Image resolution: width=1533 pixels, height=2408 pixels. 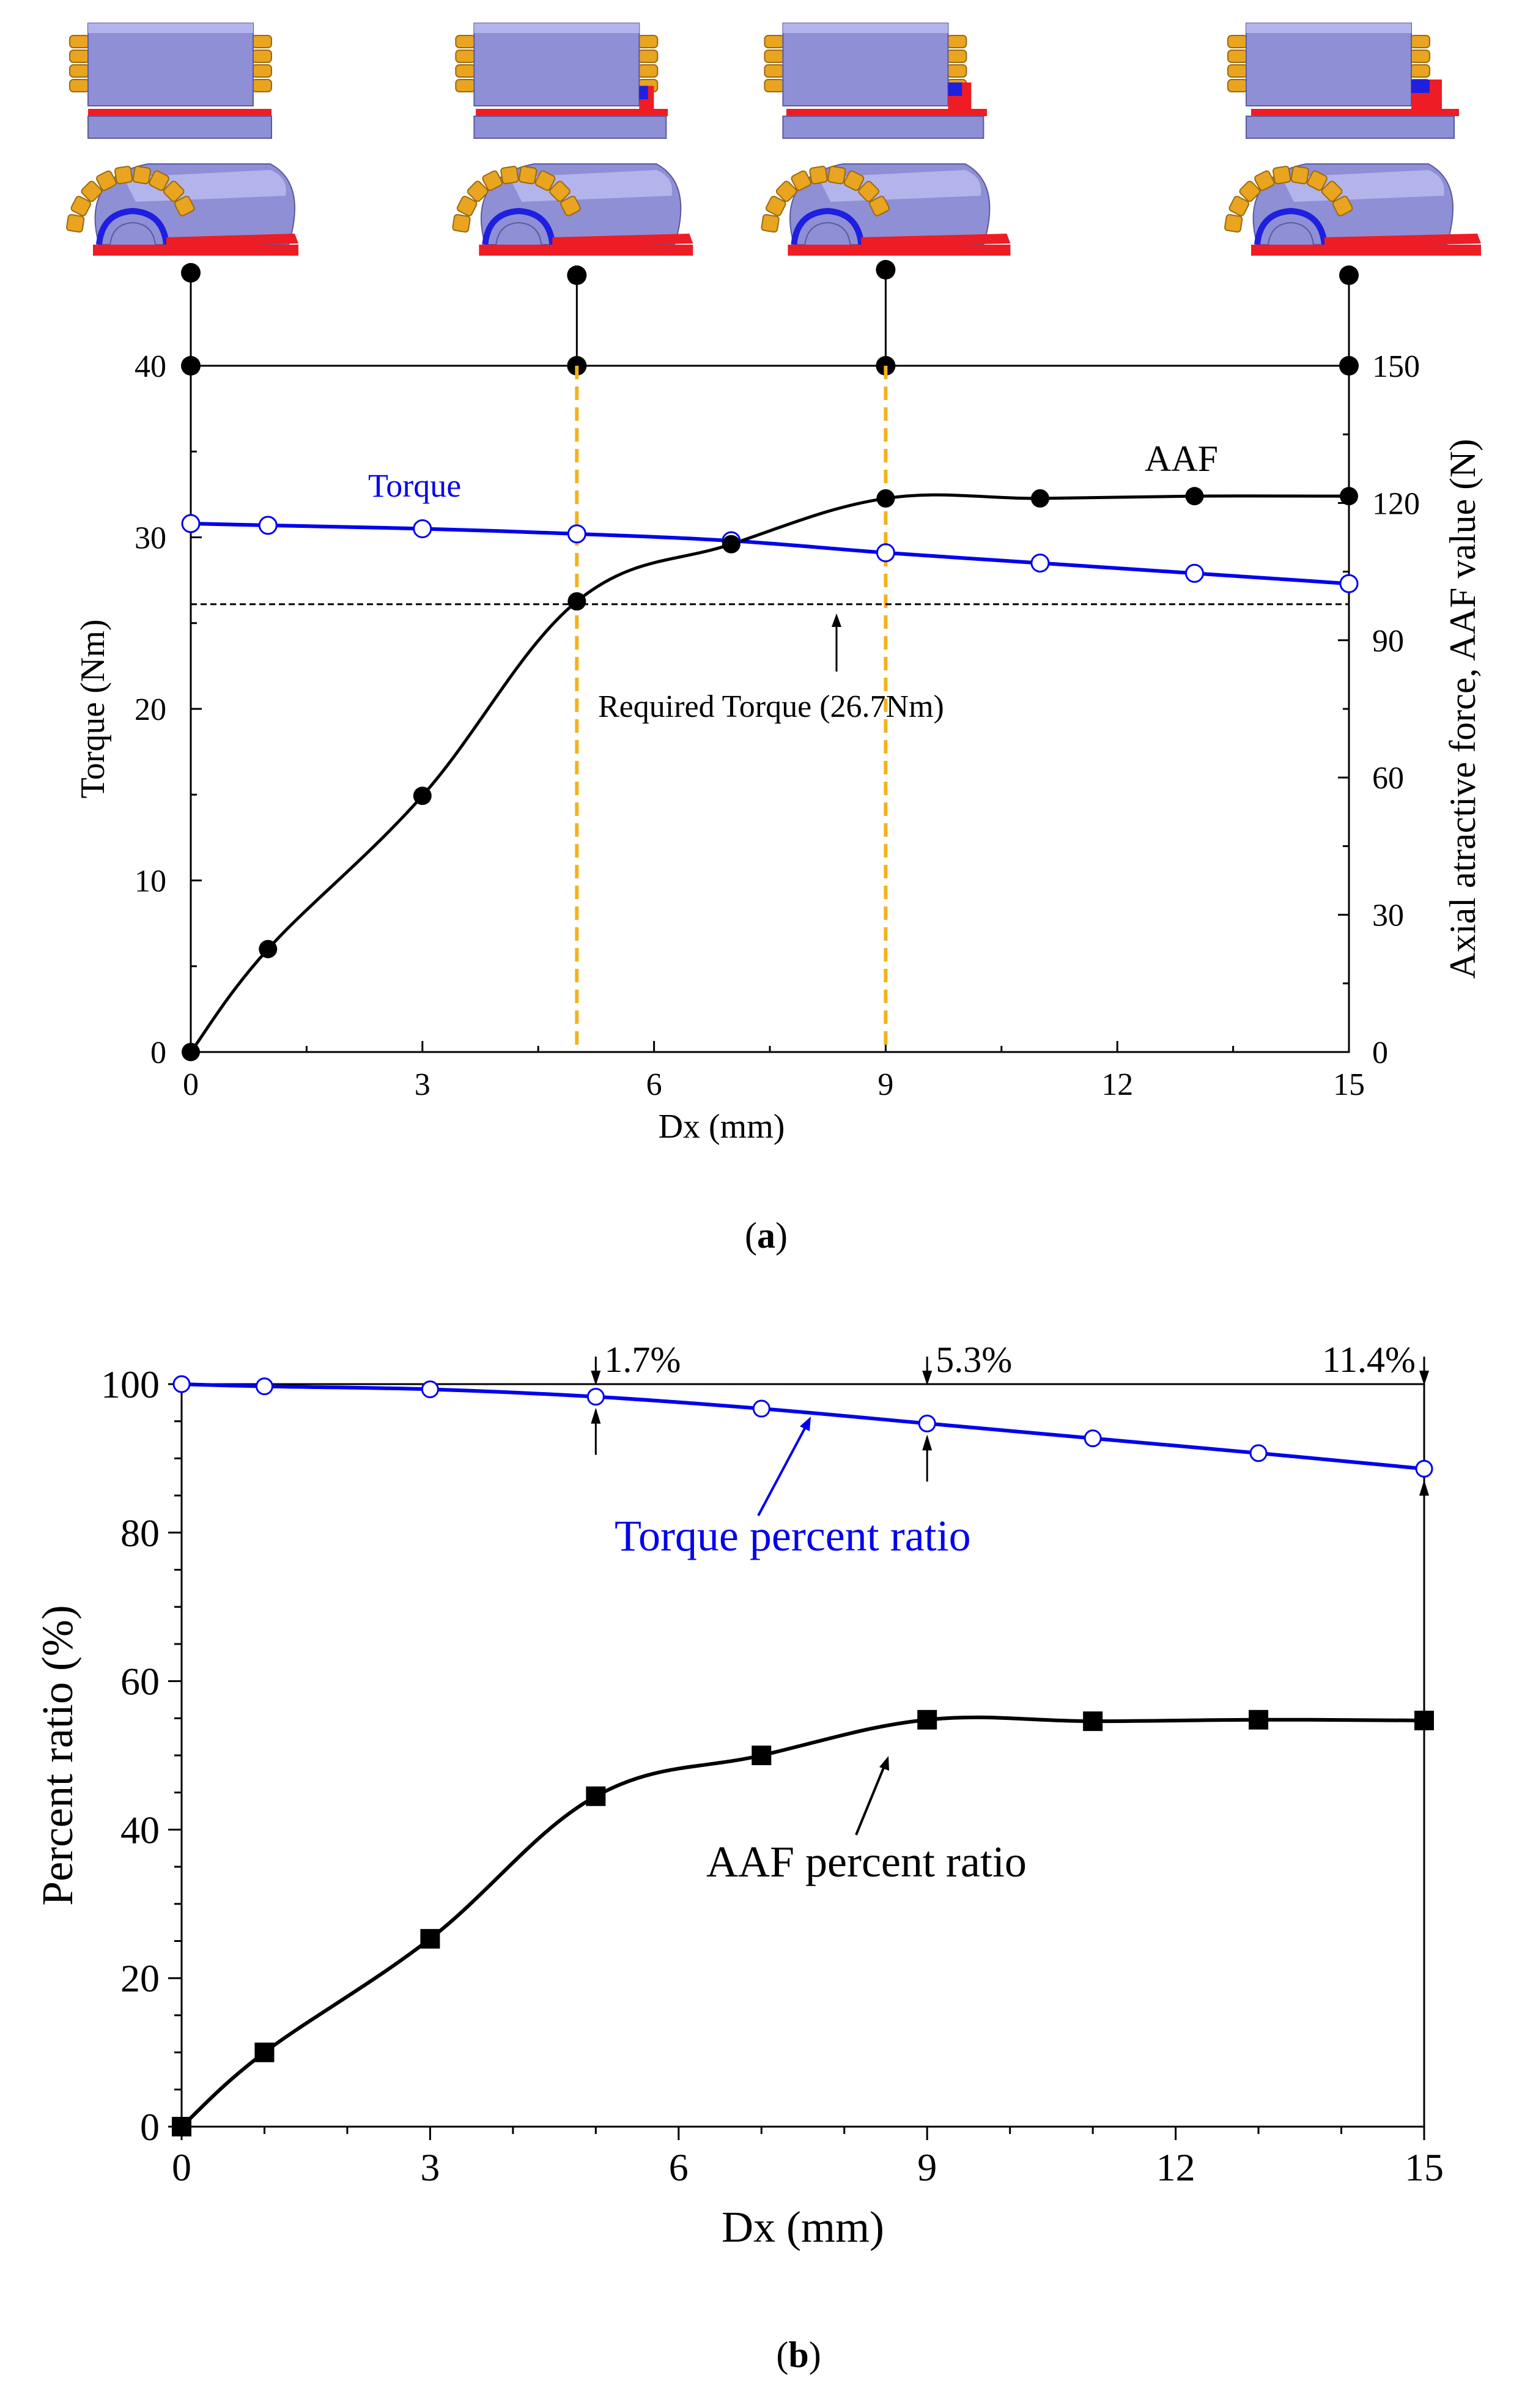 I want to click on motor-illustration, so click(x=572, y=139).